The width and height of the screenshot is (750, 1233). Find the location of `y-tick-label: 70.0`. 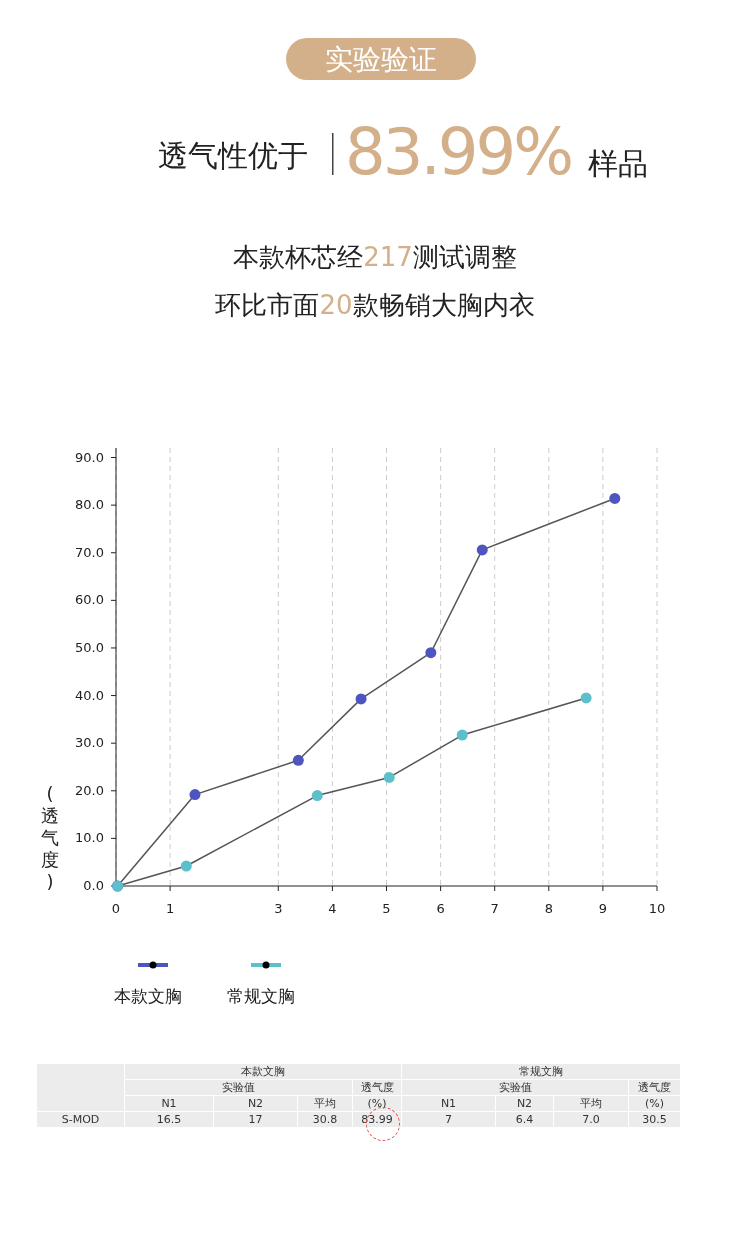

y-tick-label: 70.0 is located at coordinates (89, 552).